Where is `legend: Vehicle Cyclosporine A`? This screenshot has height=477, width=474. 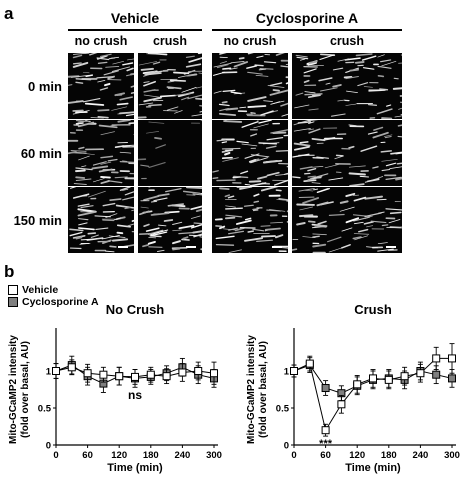 legend: Vehicle Cyclosporine A is located at coordinates (53, 296).